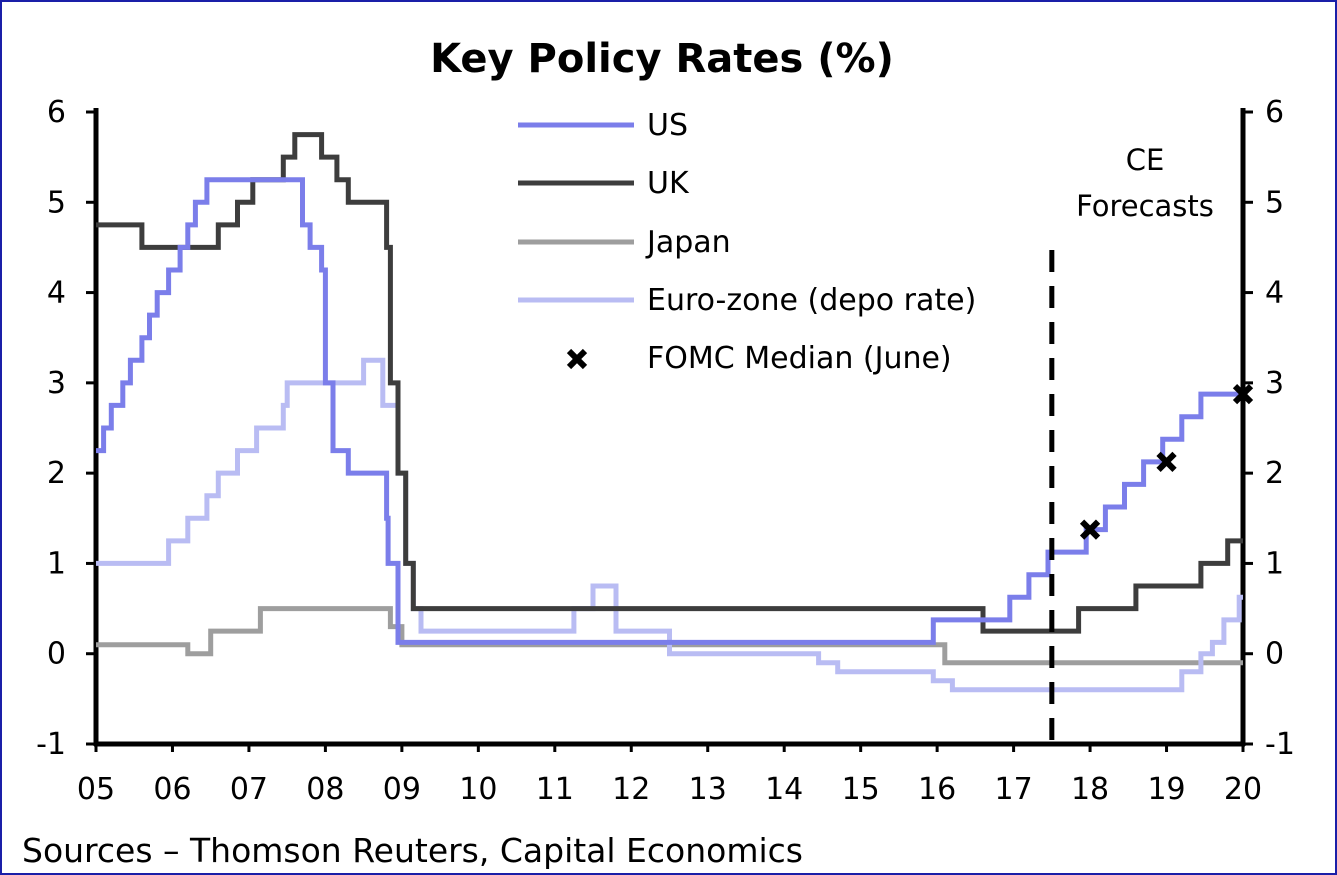 The image size is (1337, 875). Describe the element at coordinates (1274, 563) in the screenshot. I see `y-tick-label-right: 1` at that location.